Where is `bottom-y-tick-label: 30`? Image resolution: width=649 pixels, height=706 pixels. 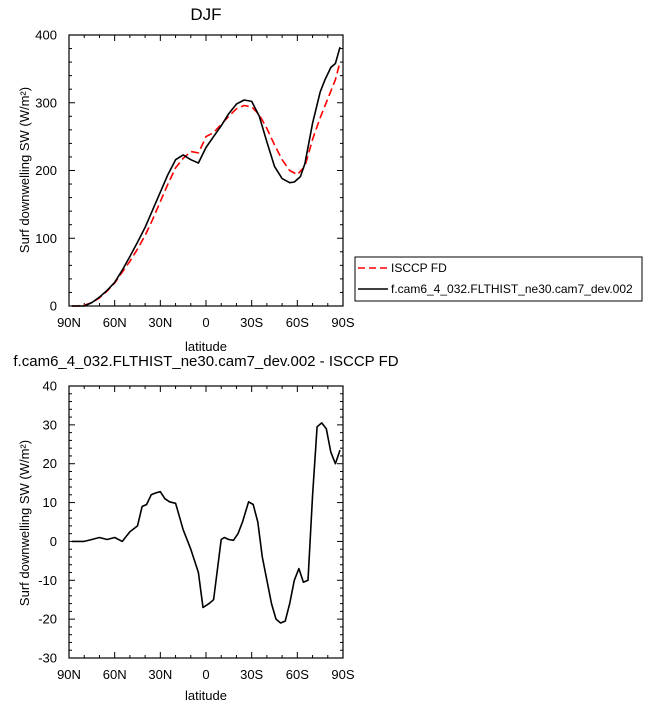
bottom-y-tick-label: 30 is located at coordinates (50, 424).